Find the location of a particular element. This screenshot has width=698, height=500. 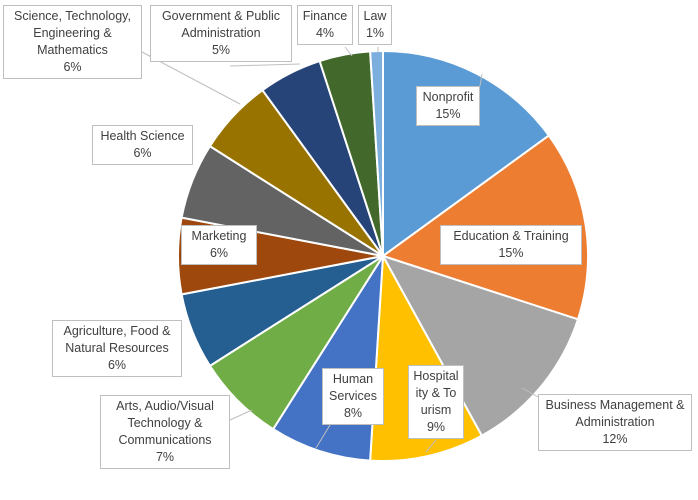

data-label-education: Education & Training 15% is located at coordinates (511, 245).